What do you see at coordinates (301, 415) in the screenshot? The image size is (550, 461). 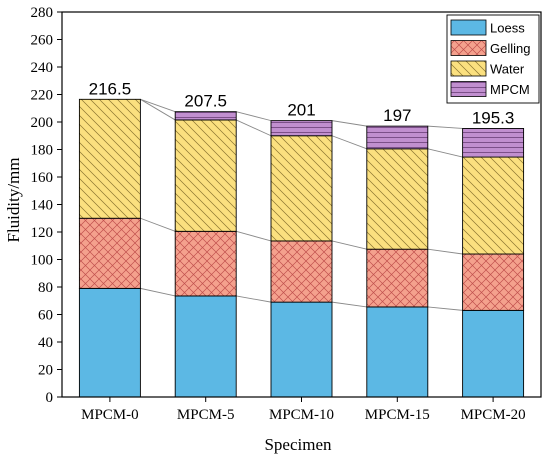 I see `x-tick-label: MPCM-10` at bounding box center [301, 415].